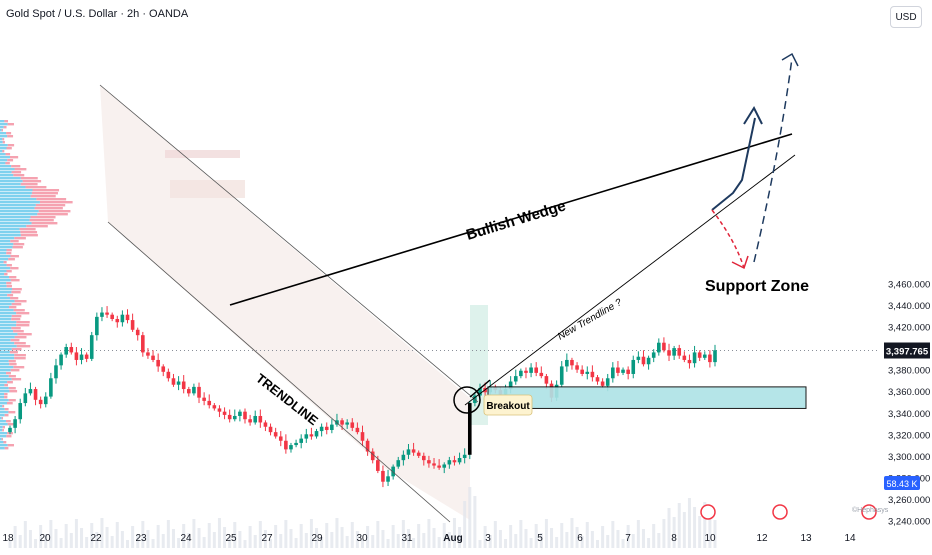 The height and width of the screenshot is (555, 932). I want to click on volume-badge, so click(902, 483).